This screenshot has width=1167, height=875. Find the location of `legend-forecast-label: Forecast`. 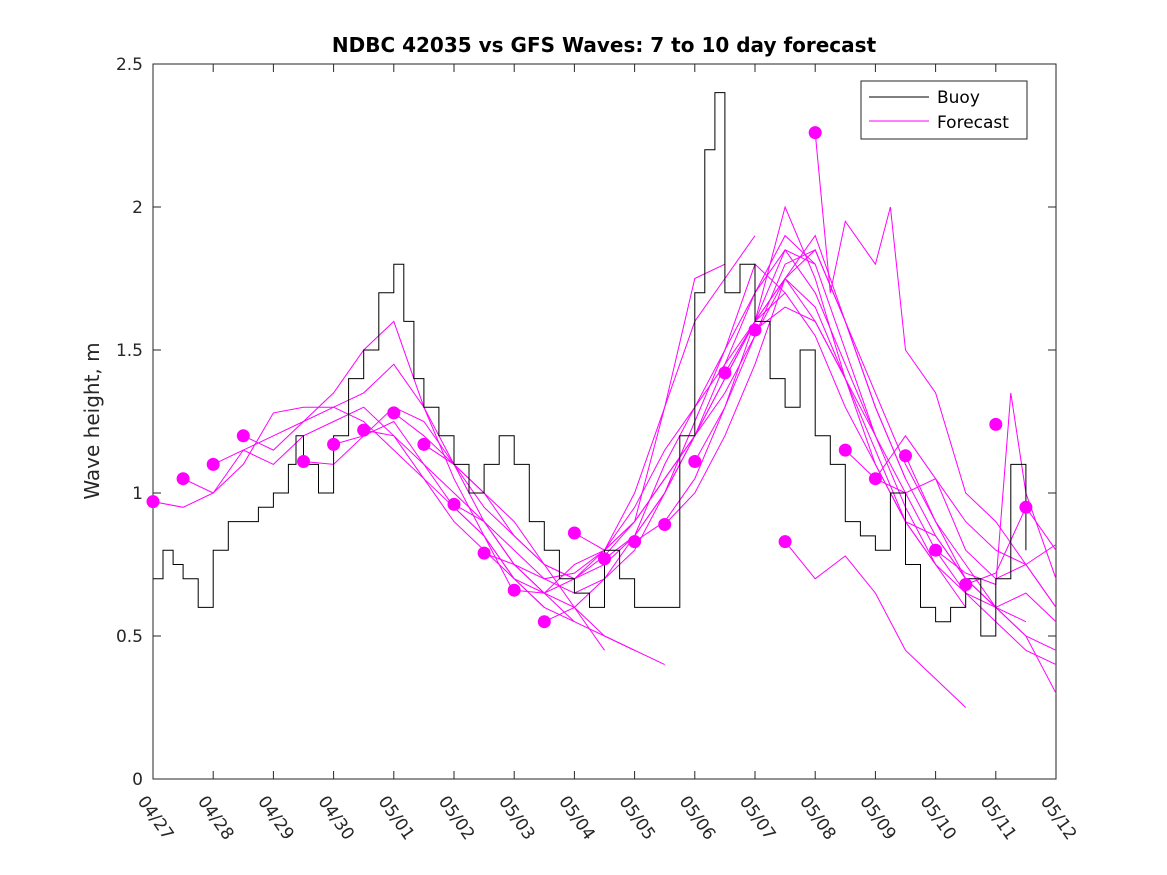

legend-forecast-label: Forecast is located at coordinates (973, 123).